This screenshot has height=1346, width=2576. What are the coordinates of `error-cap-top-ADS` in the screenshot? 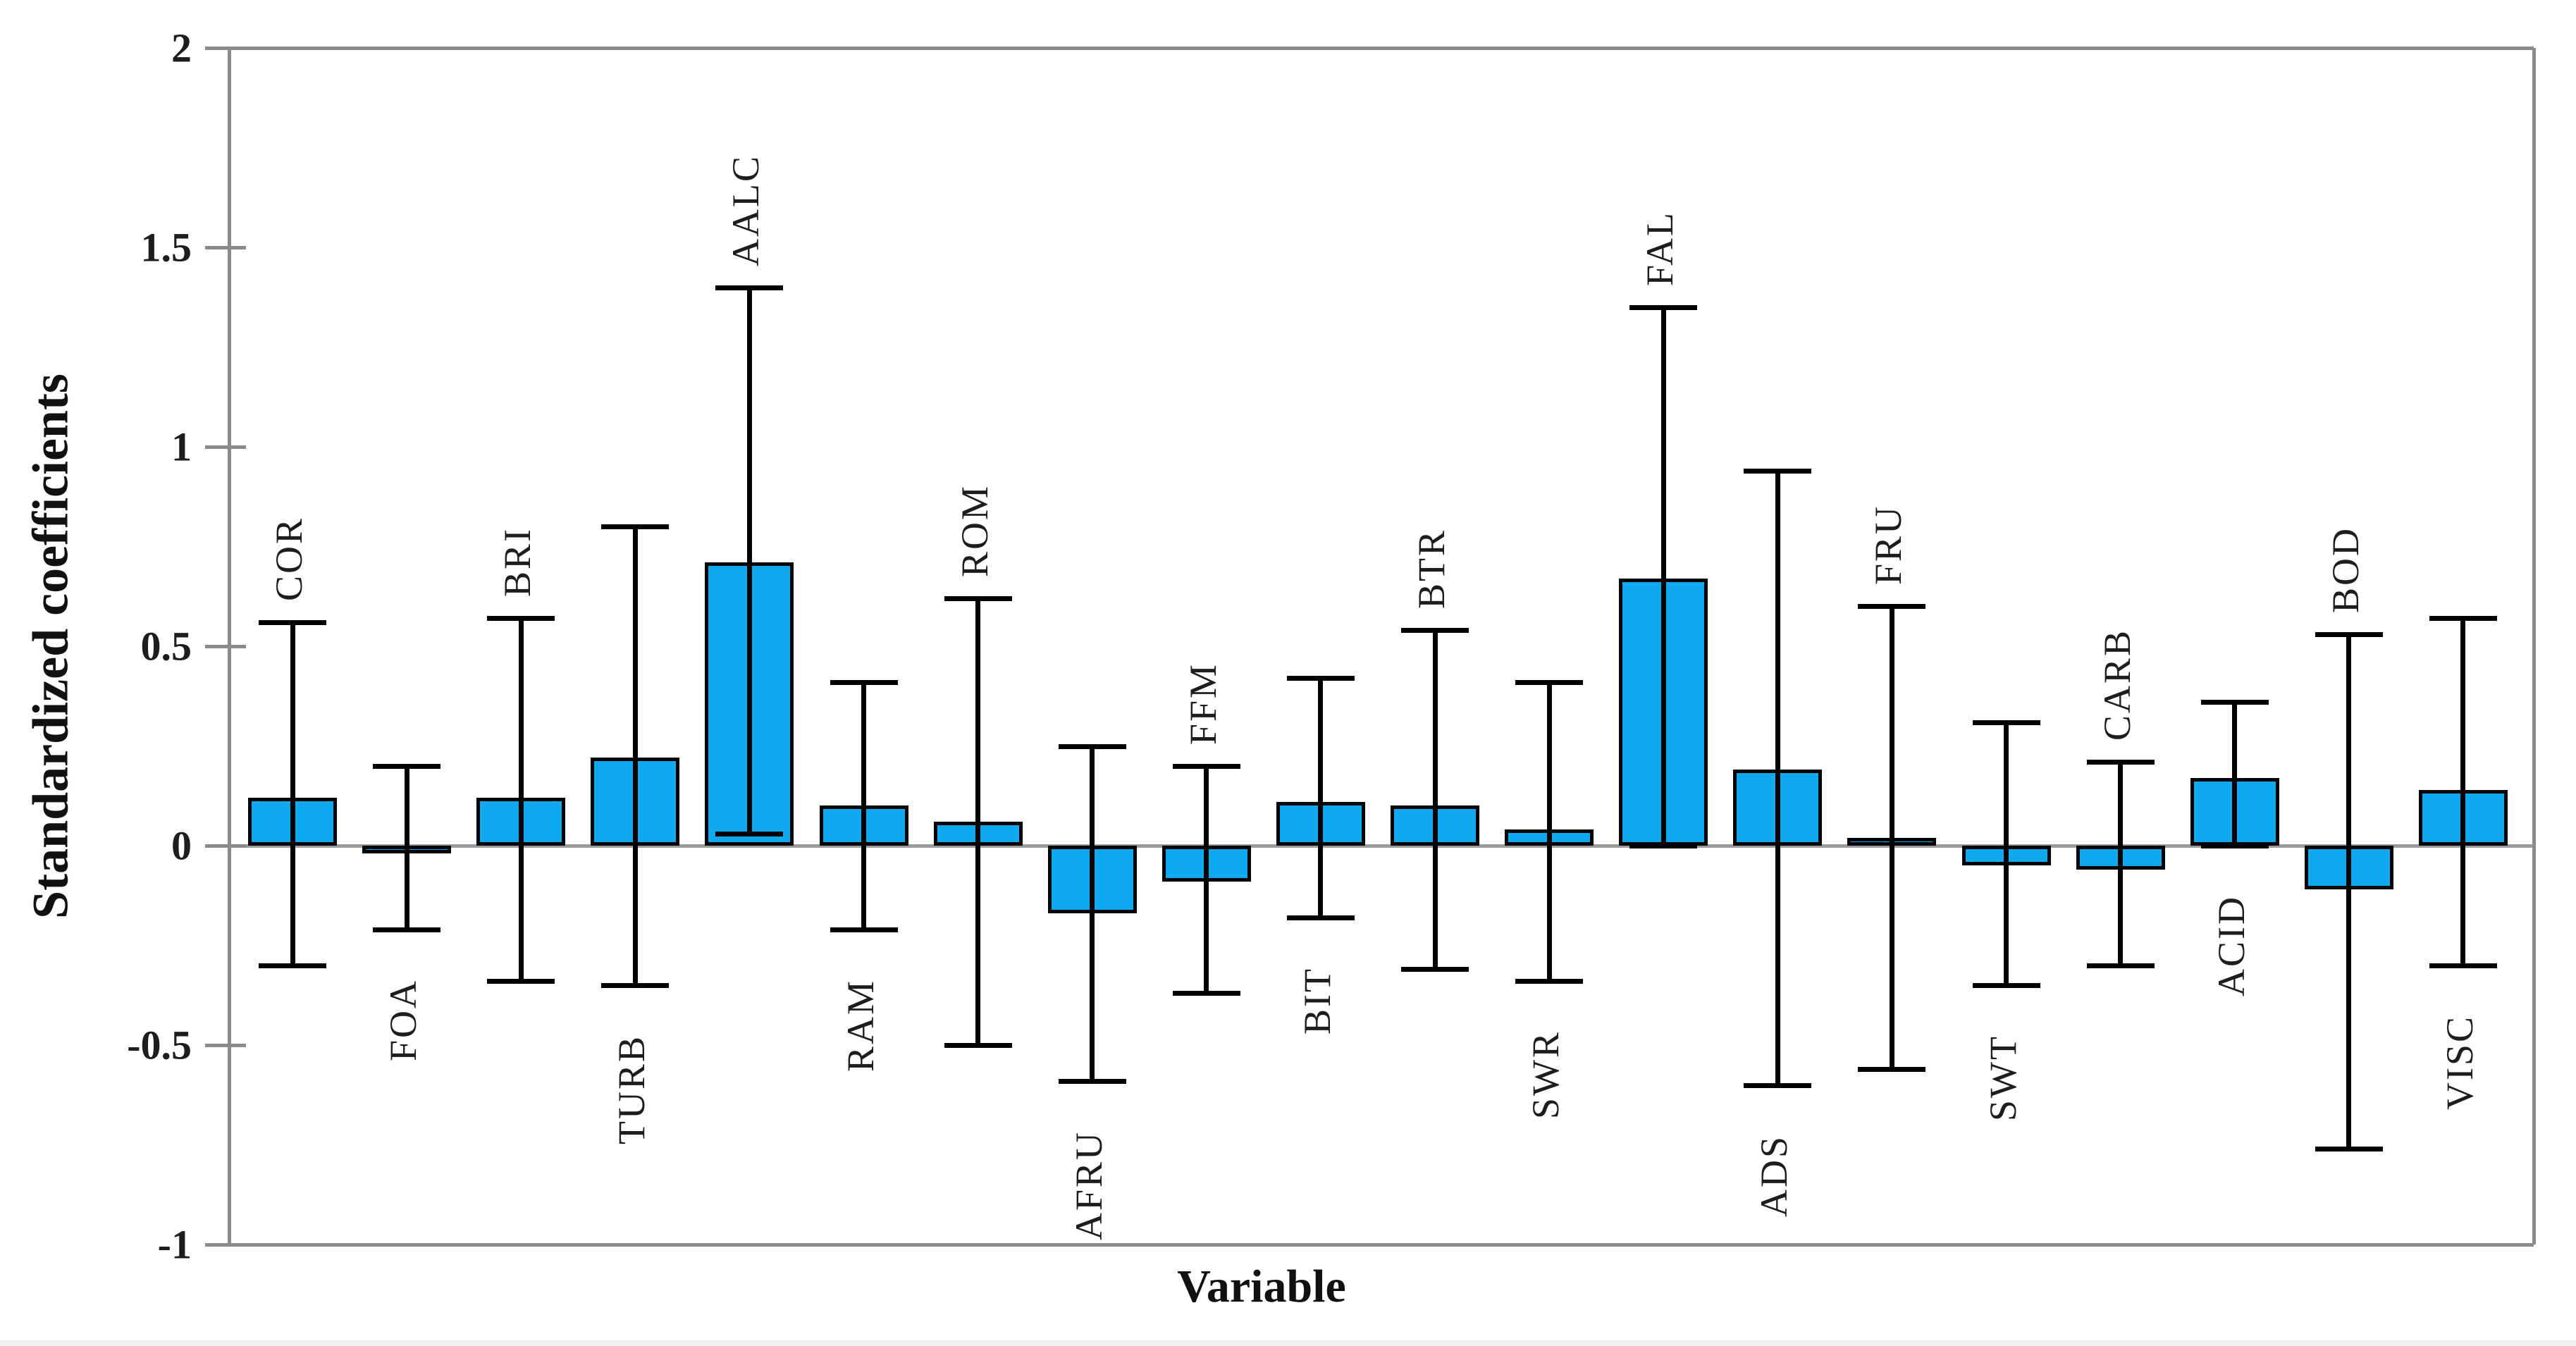 It's located at (1778, 471).